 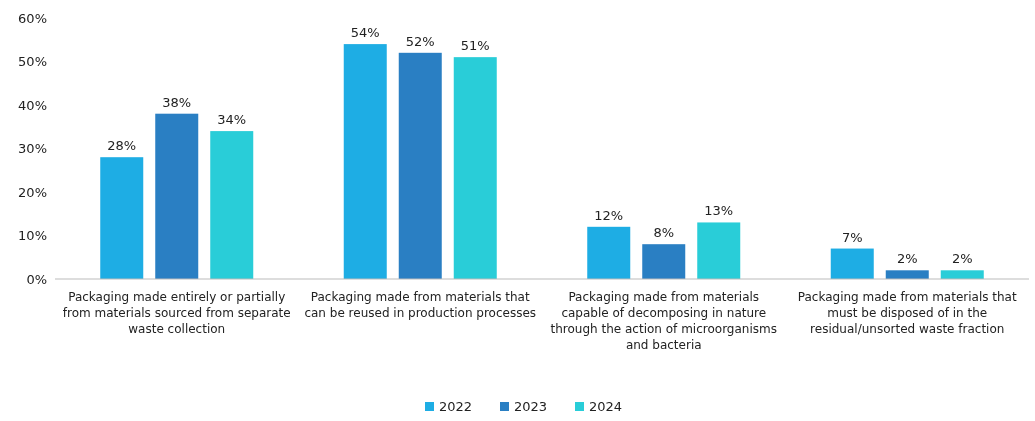 What do you see at coordinates (32, 149) in the screenshot?
I see `y-tick-label: 30%` at bounding box center [32, 149].